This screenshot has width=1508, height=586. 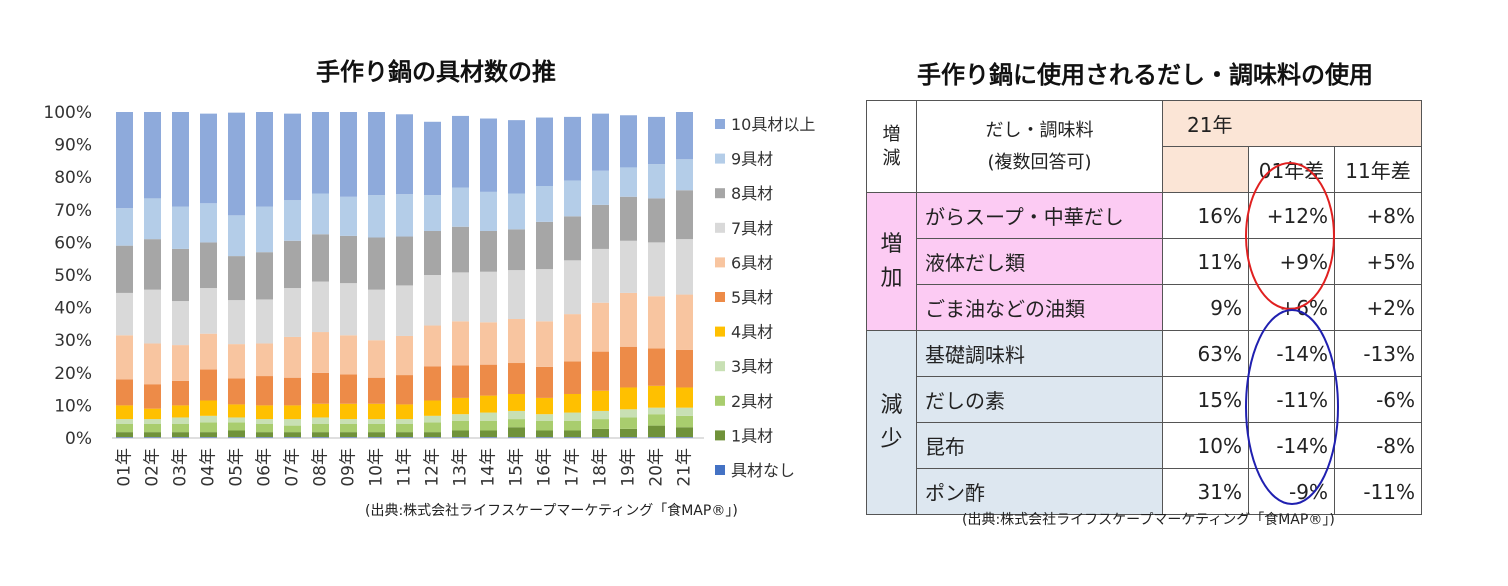 I want to click on x-tick-label: 04年, so click(x=209, y=467).